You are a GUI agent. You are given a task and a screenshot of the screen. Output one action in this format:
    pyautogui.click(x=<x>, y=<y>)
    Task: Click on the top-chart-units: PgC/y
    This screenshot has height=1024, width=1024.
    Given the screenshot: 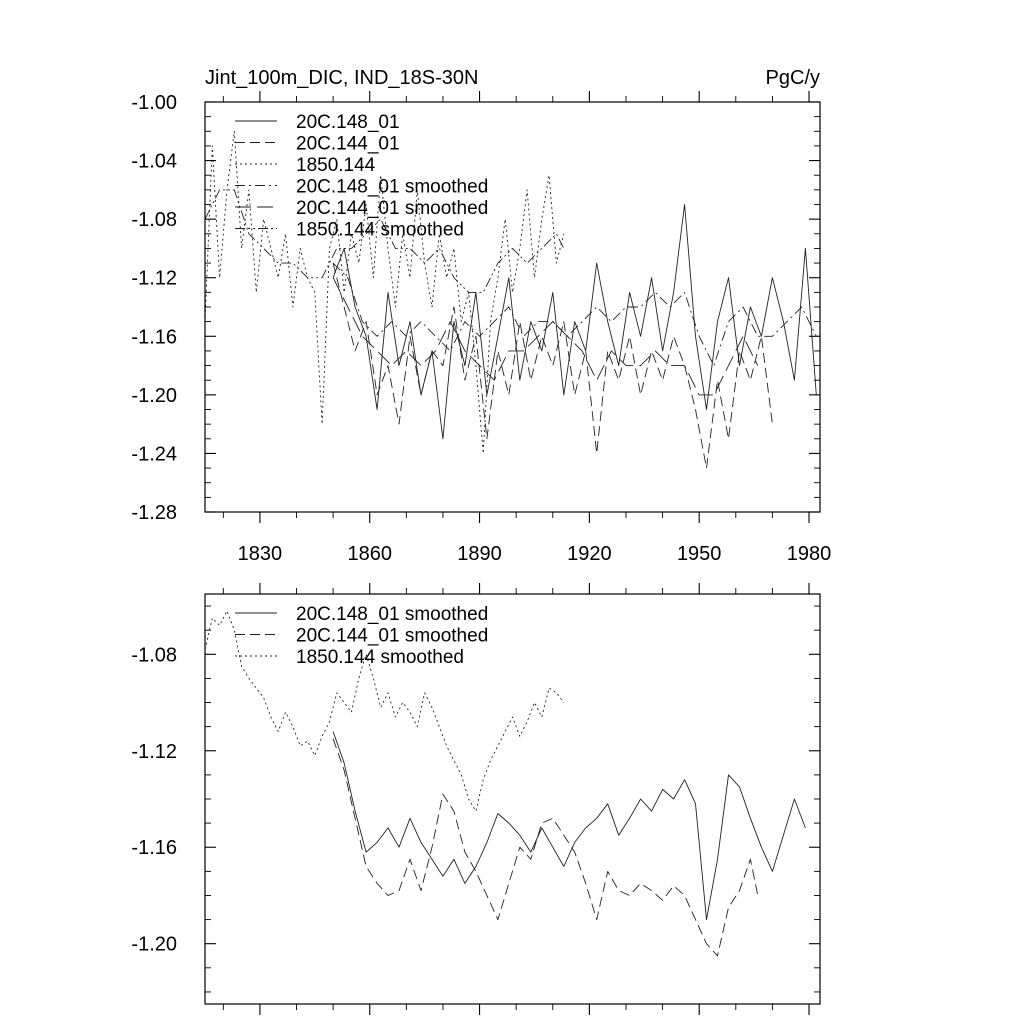 What is the action you would take?
    pyautogui.click(x=793, y=78)
    